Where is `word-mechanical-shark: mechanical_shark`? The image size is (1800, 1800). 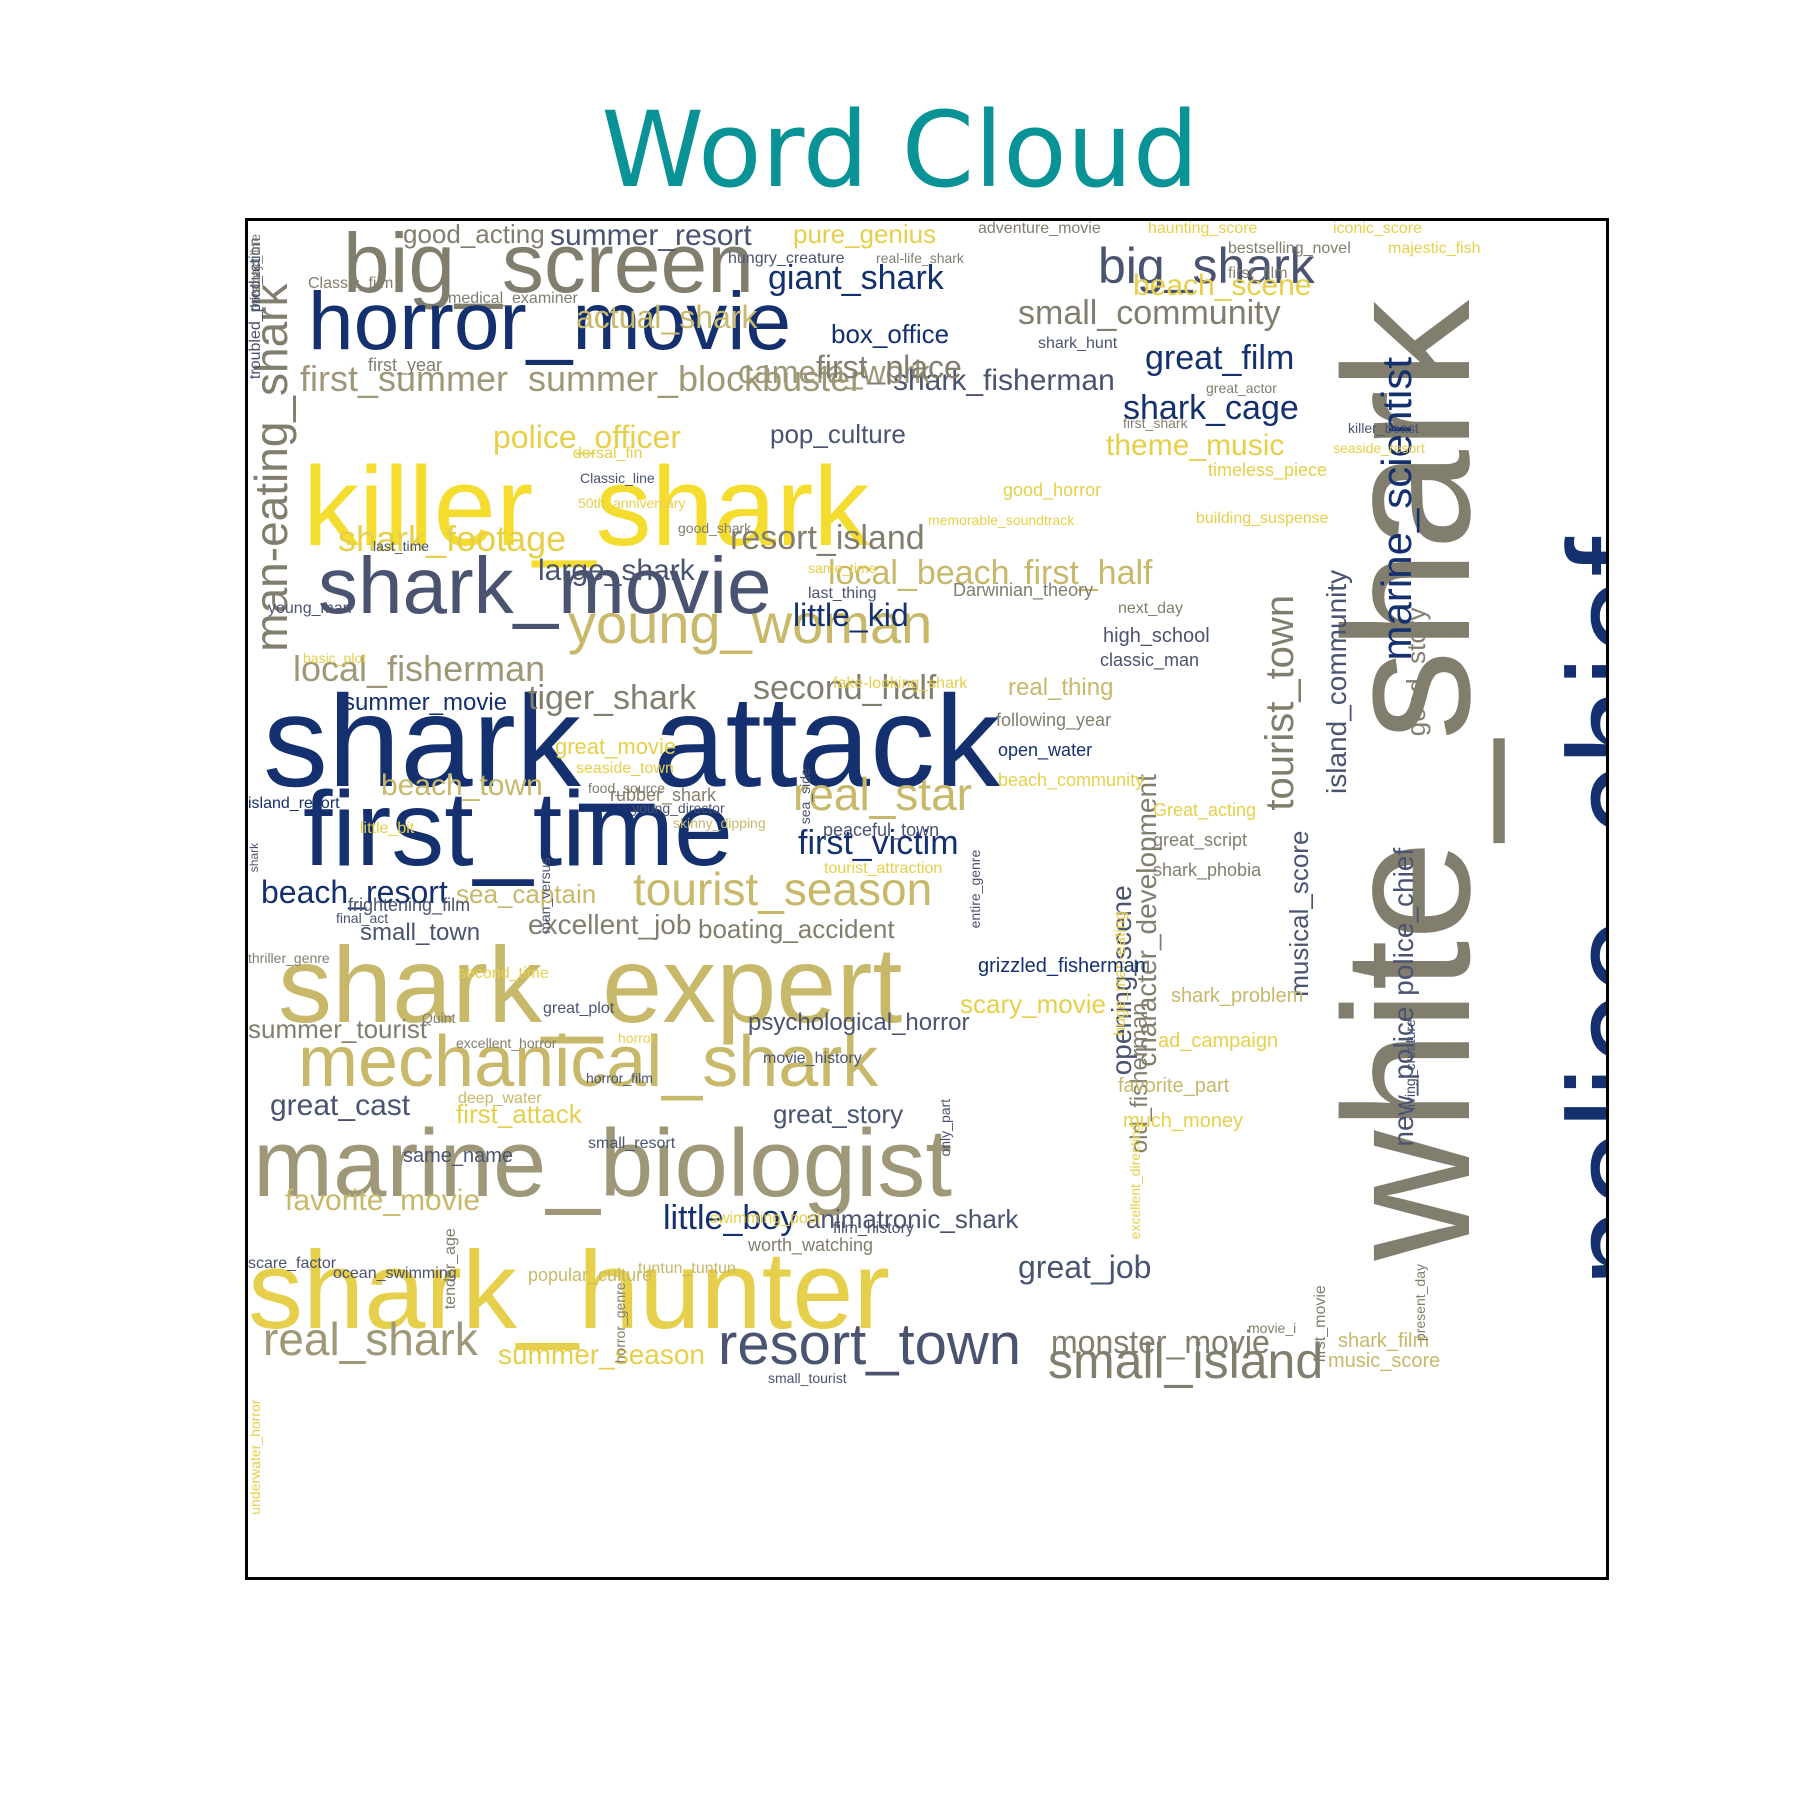
word-mechanical-shark: mechanical_shark is located at coordinates (588, 1062).